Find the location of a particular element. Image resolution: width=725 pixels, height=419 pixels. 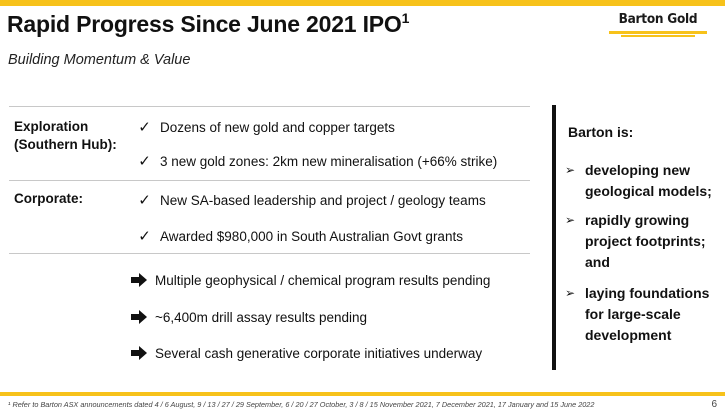

slide-title-text: Rapid Progress Since June 2021 IPO is located at coordinates (204, 24).